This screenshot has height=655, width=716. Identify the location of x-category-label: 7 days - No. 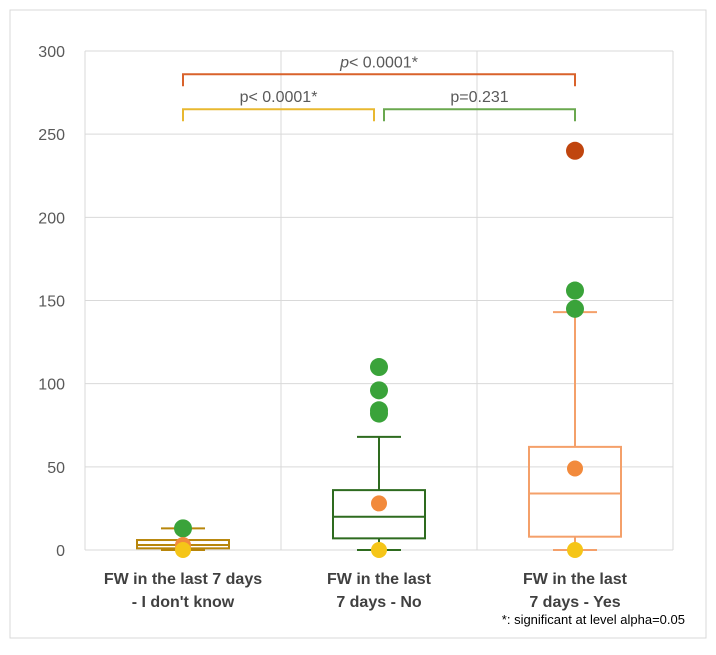
(379, 602).